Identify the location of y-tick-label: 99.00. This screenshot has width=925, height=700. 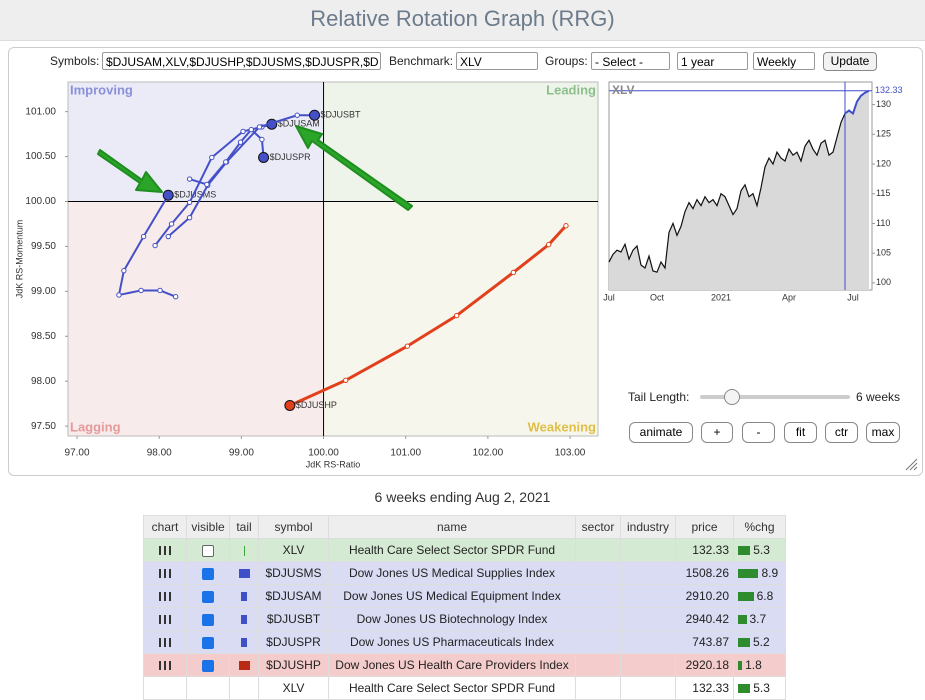
(43, 291).